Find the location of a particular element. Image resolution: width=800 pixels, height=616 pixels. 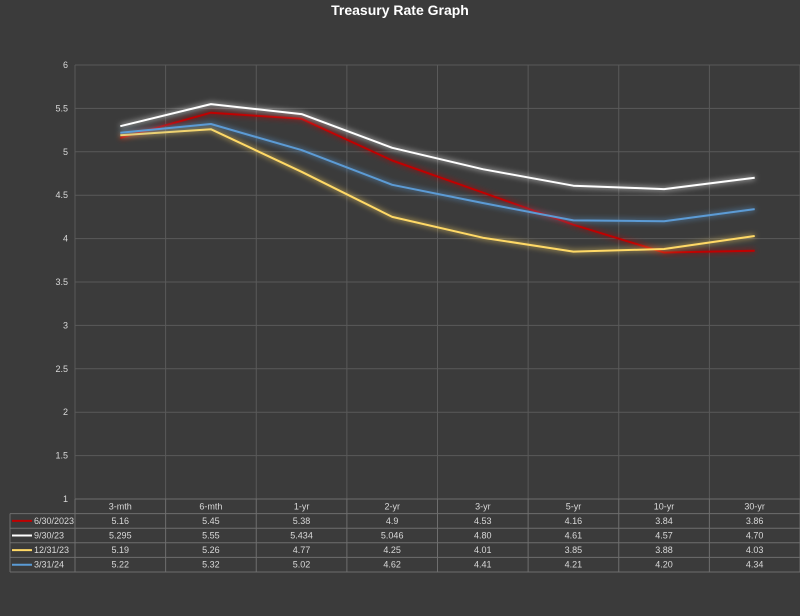

legend-entry: 3/31/24 is located at coordinates (49, 565).